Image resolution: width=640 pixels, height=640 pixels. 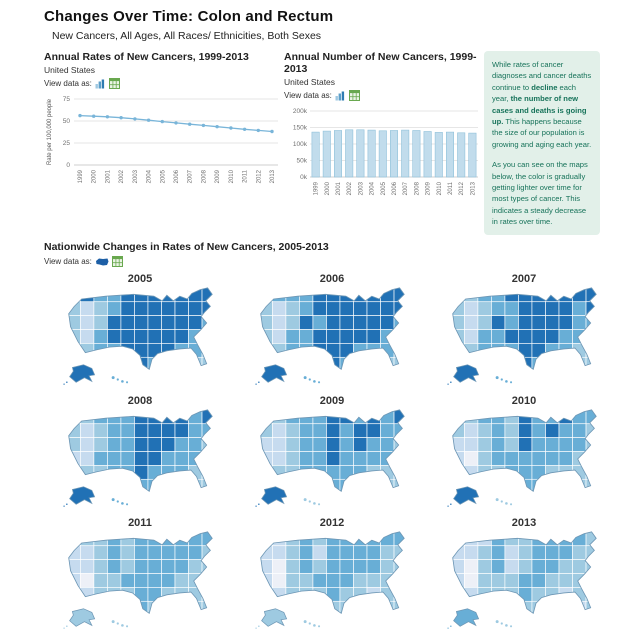 What do you see at coordinates (534, 93) in the screenshot?
I see `info-text-segment: each year,` at bounding box center [534, 93].